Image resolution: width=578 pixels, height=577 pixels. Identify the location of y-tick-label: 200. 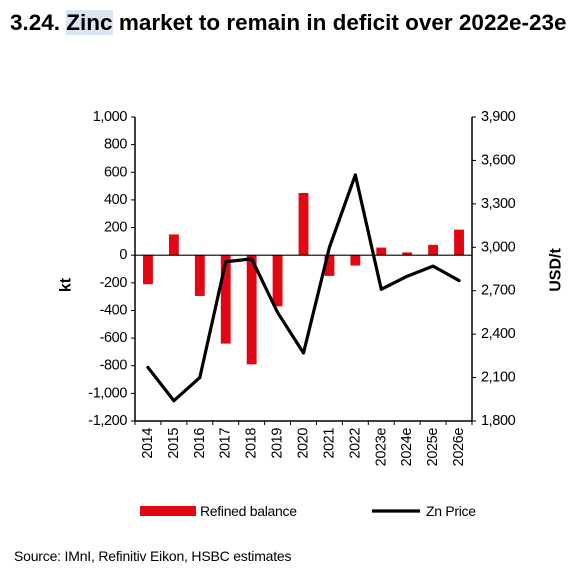
(115, 228).